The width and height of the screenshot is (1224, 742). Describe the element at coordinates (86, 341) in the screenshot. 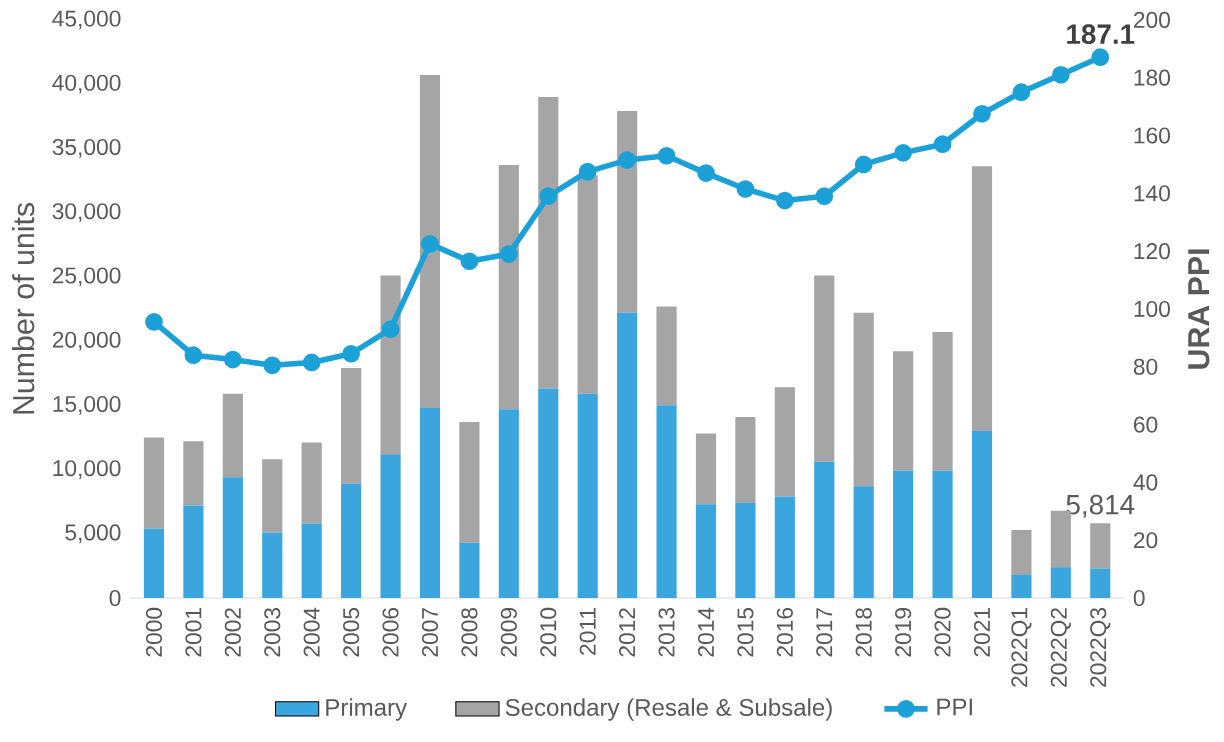

I see `y-tick-label: 20,000` at that location.